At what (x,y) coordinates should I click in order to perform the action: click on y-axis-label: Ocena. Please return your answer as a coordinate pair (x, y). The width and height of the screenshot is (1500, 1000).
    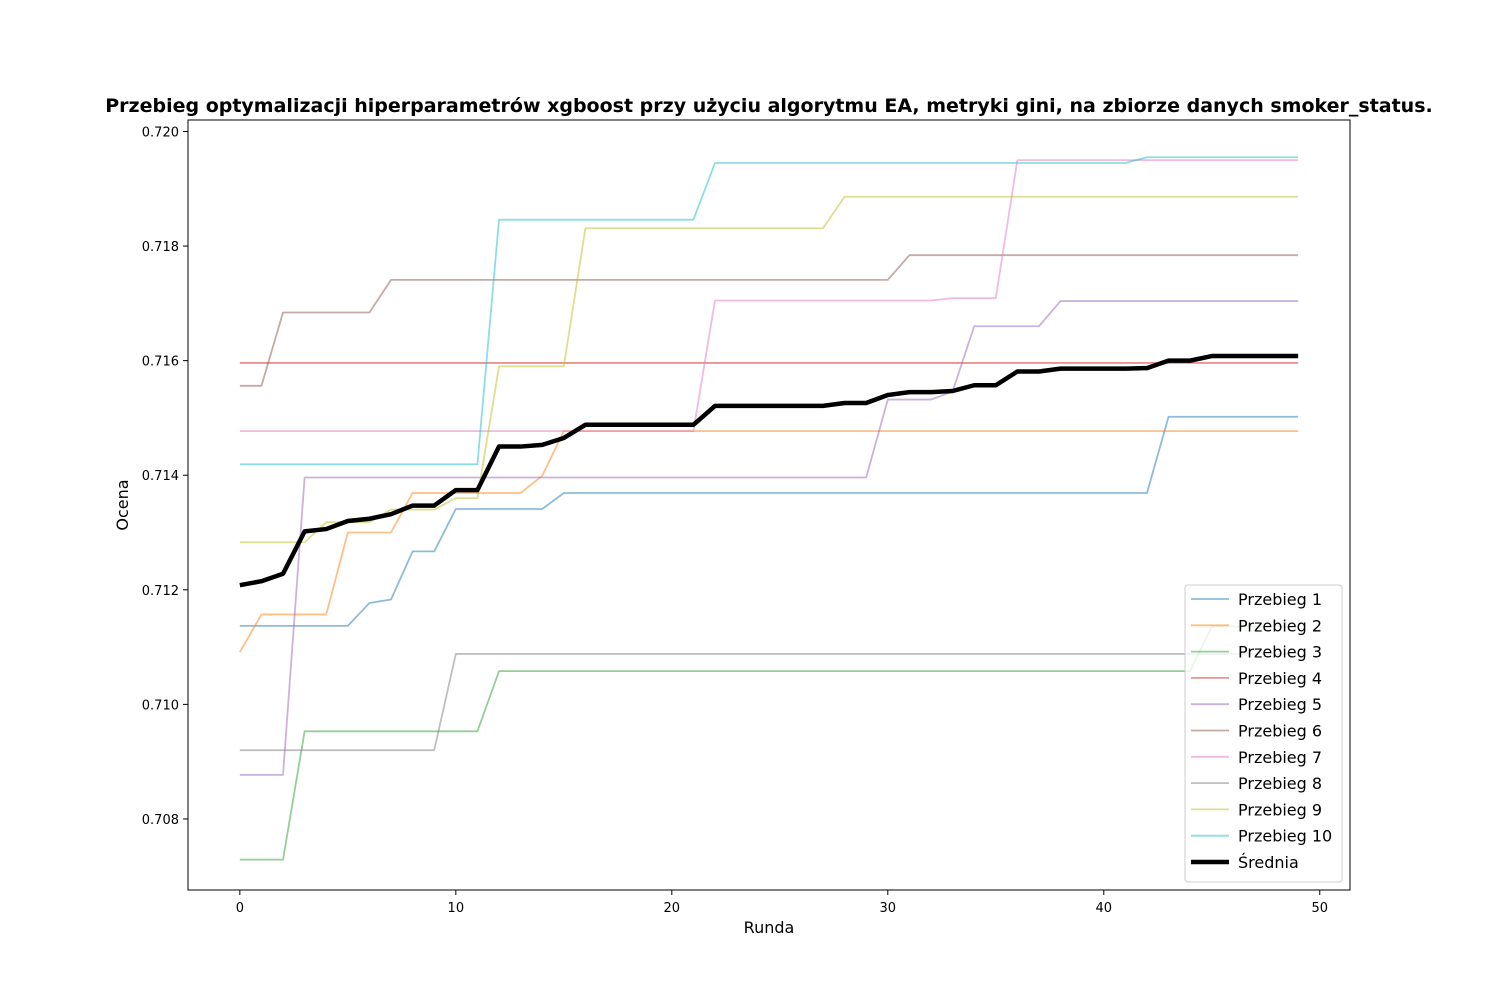
    Looking at the image, I should click on (122, 504).